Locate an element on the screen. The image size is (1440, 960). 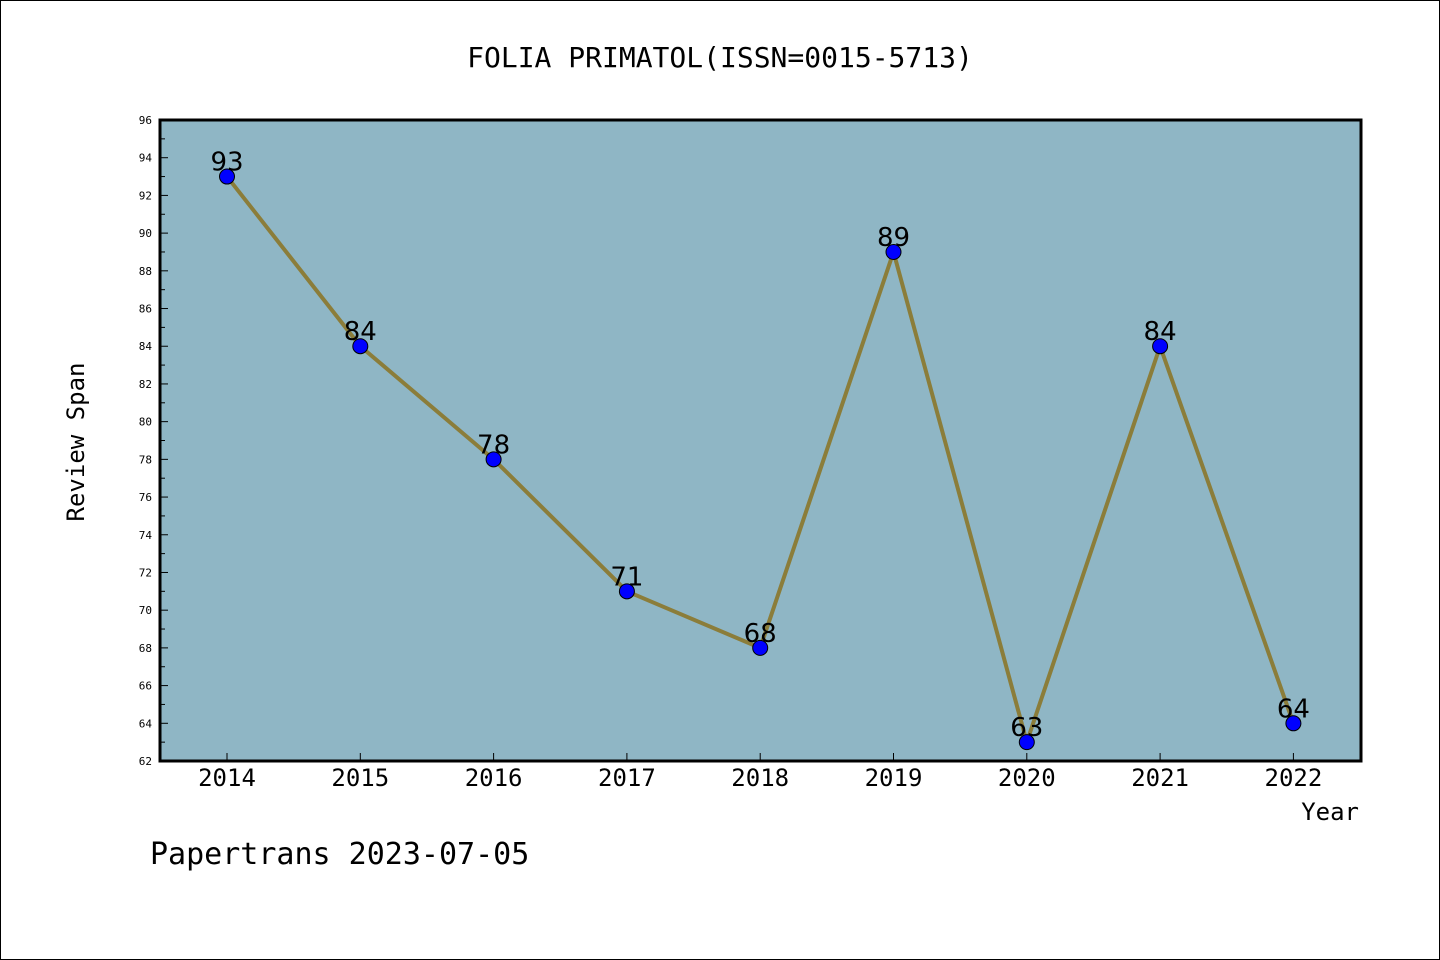
y-tick-label: 86 is located at coordinates (145, 309).